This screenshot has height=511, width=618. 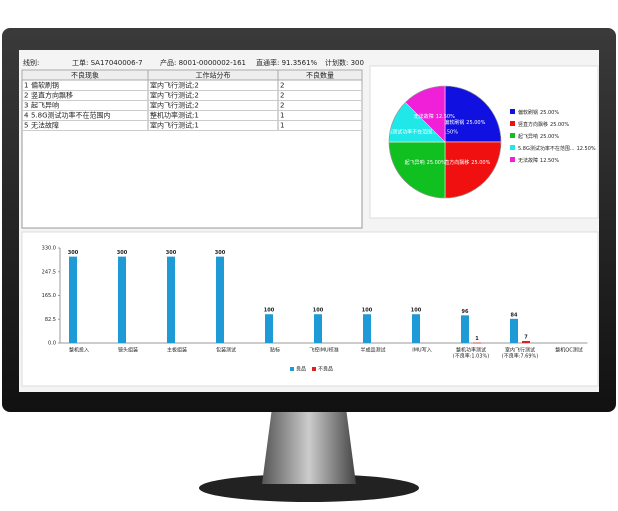 I want to click on bar-value-label: 1, so click(x=477, y=339).